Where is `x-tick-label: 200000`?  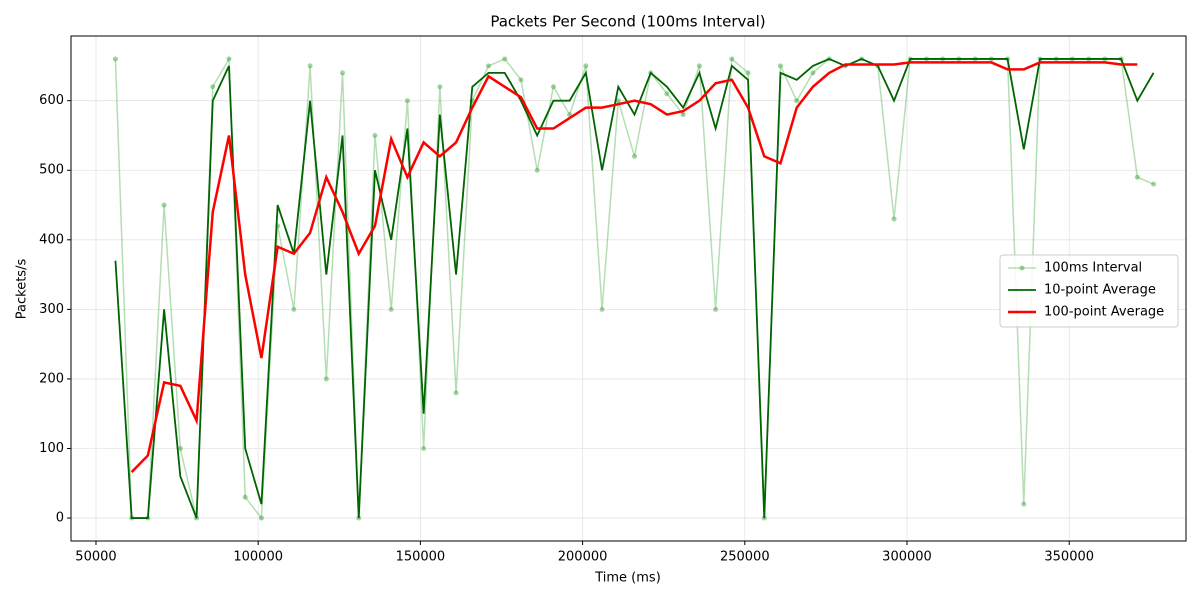
x-tick-label: 200000 is located at coordinates (583, 557).